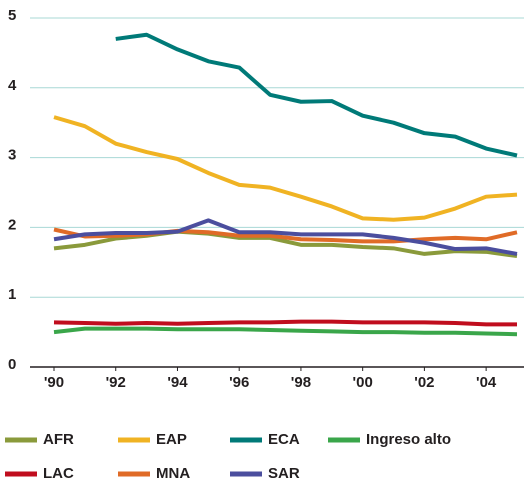 The height and width of the screenshot is (486, 529). What do you see at coordinates (116, 382) in the screenshot?
I see `x-tick-label: '92` at bounding box center [116, 382].